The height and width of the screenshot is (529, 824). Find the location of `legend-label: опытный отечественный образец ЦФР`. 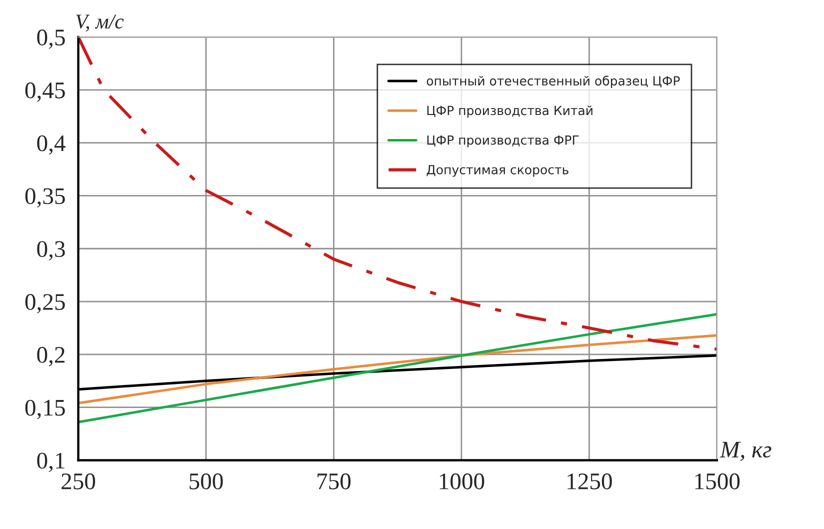

legend-label: опытный отечественный образец ЦФР is located at coordinates (553, 82).